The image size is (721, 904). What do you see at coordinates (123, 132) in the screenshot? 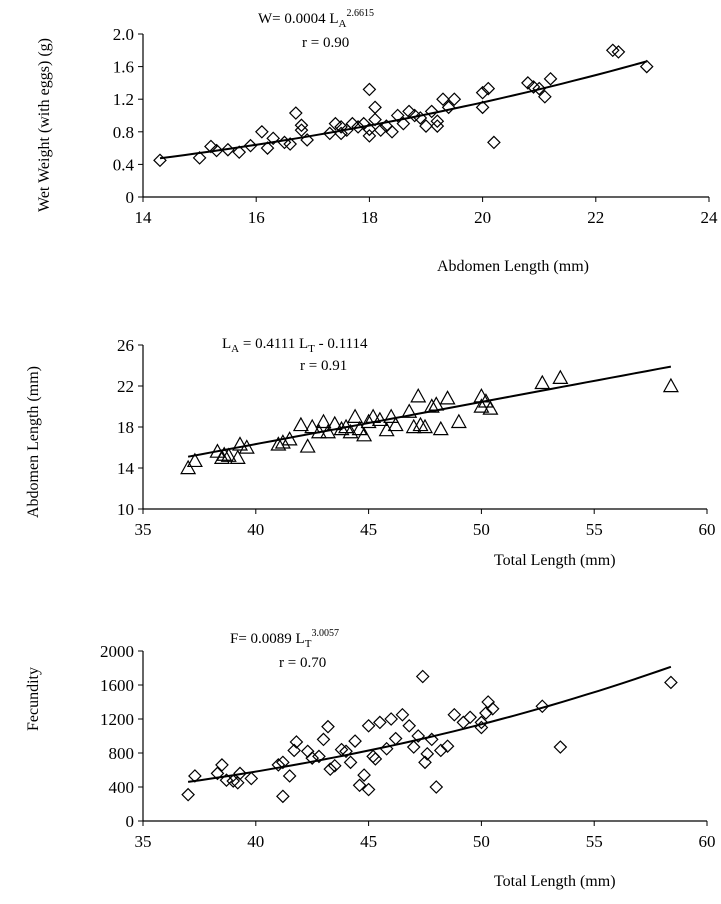
I see `chart-1-y-tick-label: 0.8` at bounding box center [123, 132].